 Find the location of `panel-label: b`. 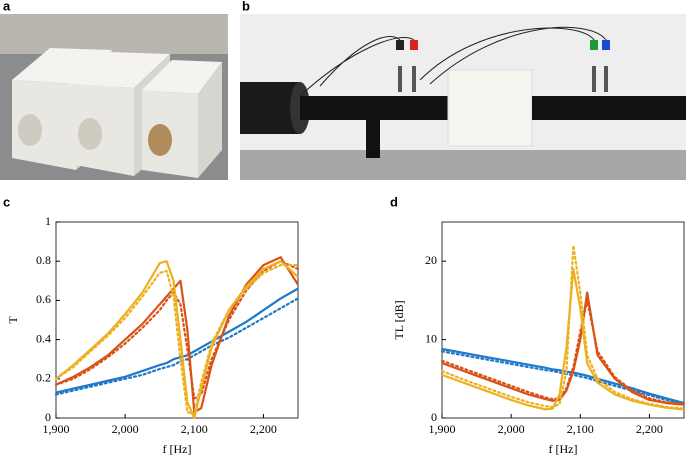

panel-label: b is located at coordinates (246, 6).